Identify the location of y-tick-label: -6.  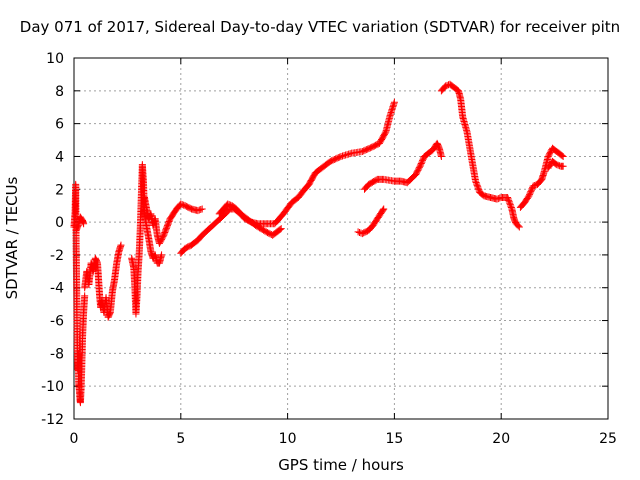
(57, 322).